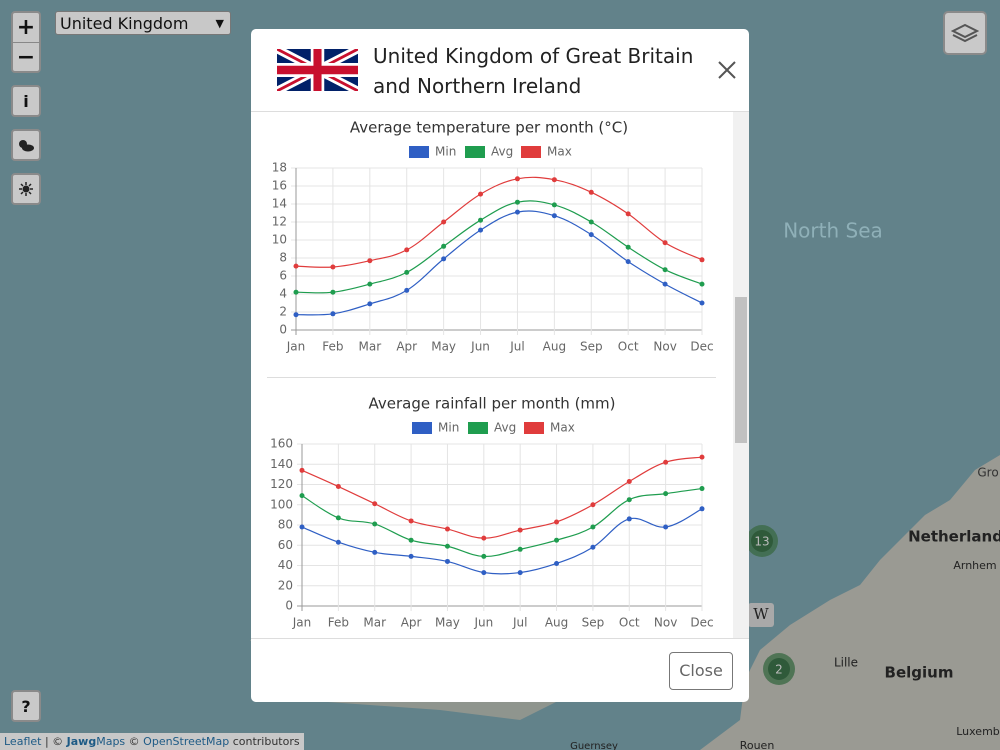  Describe the element at coordinates (761, 615) in the screenshot. I see `wiki-marker-bg` at that location.